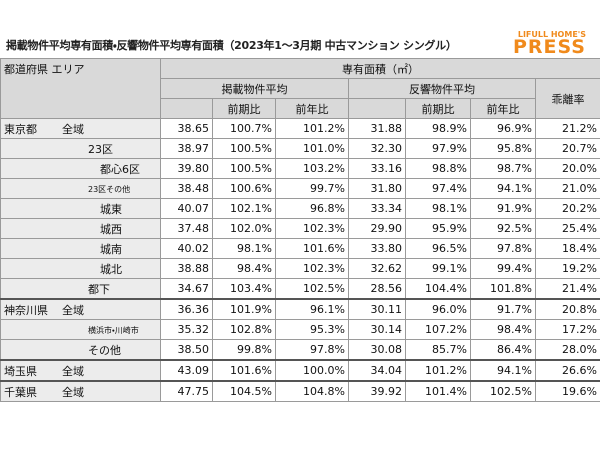 This screenshot has width=600, height=450. Describe the element at coordinates (244, 128) in the screenshot. I see `value-cell: 100.7%` at that location.